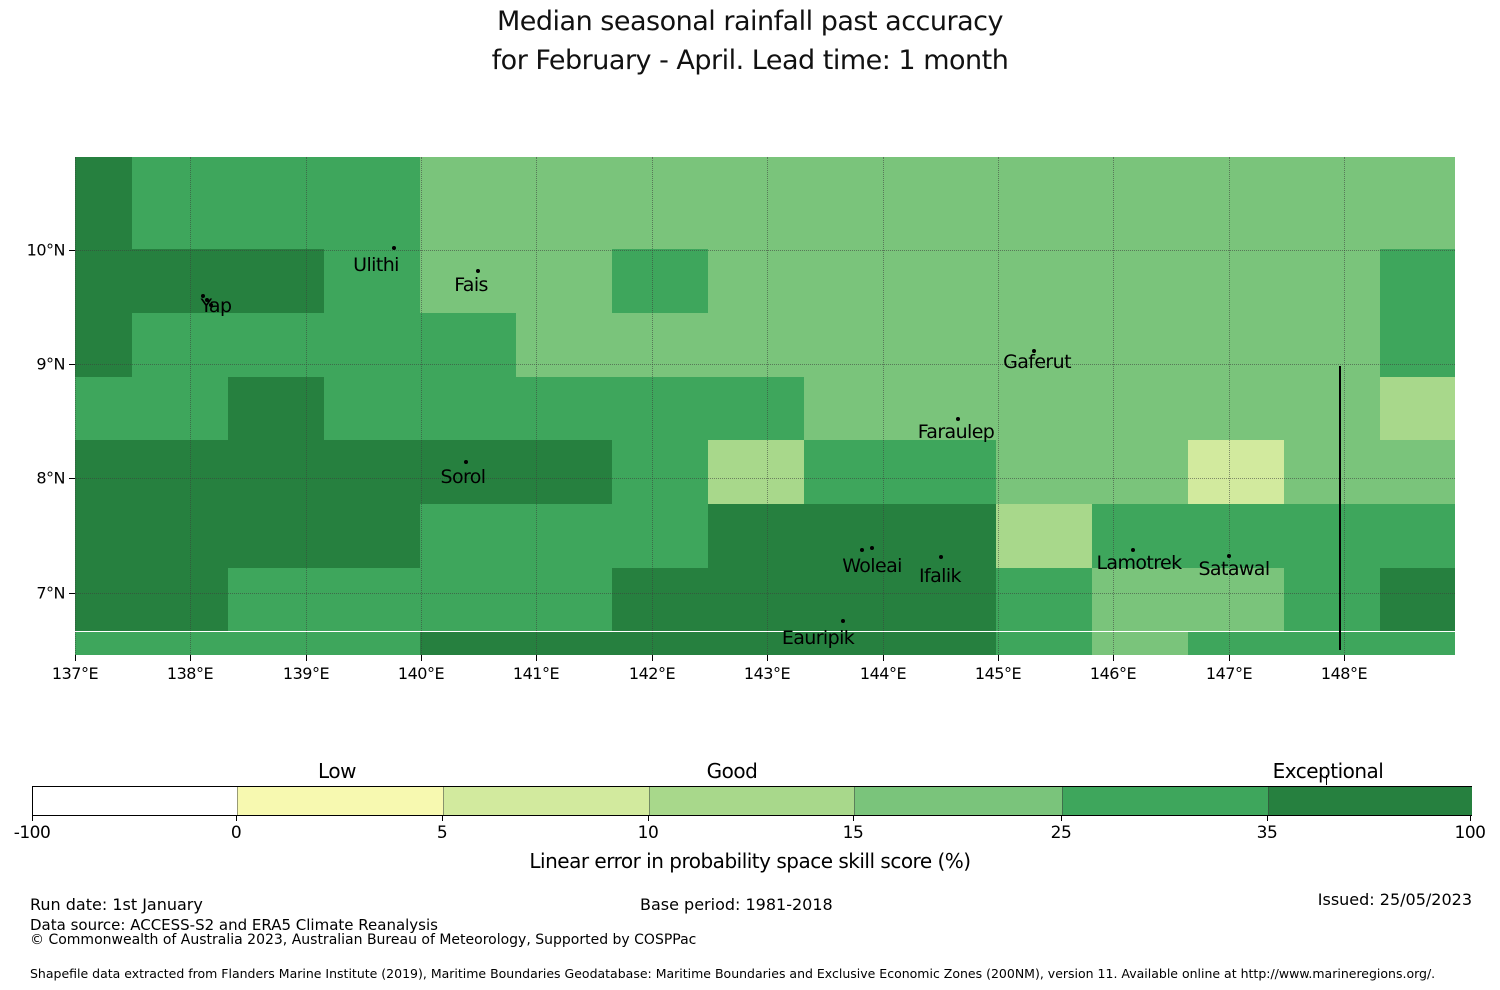 The height and width of the screenshot is (990, 1500). What do you see at coordinates (956, 432) in the screenshot?
I see `island-label-faraulep: Faraulep` at bounding box center [956, 432].